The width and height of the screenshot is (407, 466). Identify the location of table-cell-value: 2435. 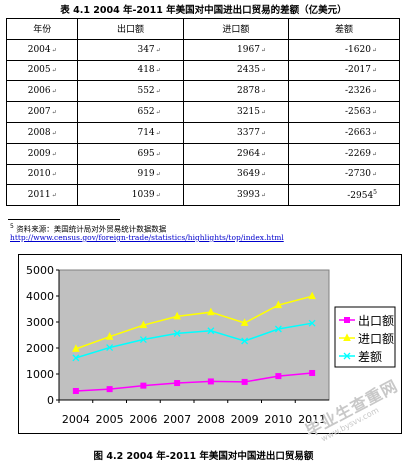
(248, 70).